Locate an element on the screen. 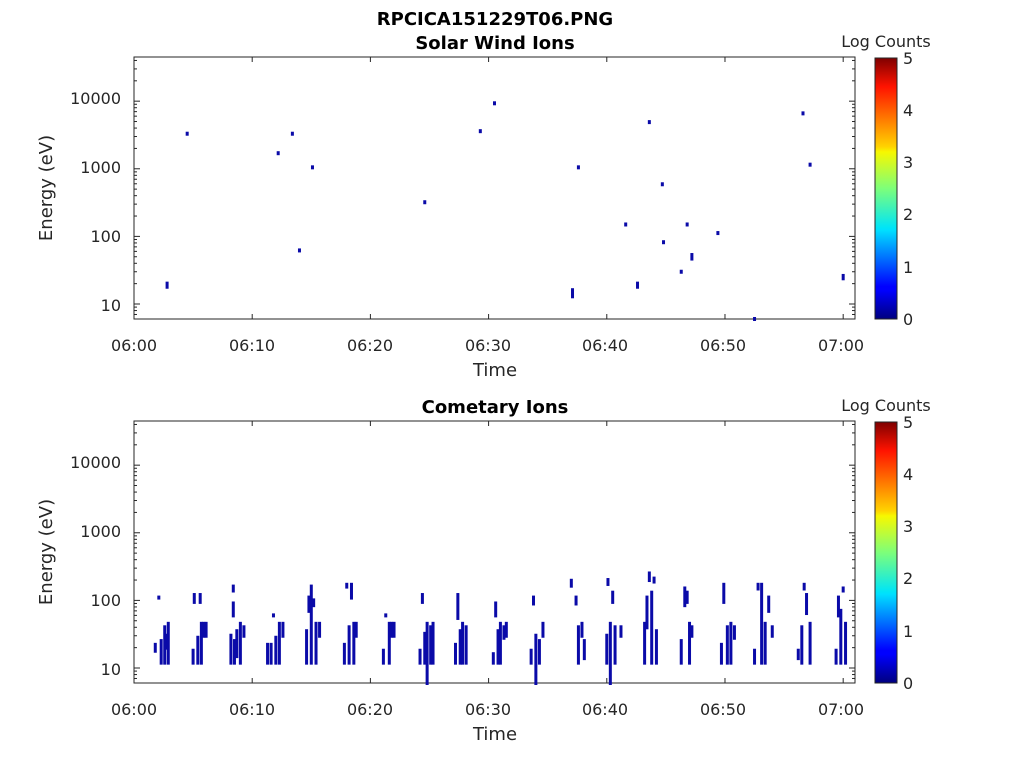 The height and width of the screenshot is (768, 1024). y-tick-label: 100 is located at coordinates (105, 600).